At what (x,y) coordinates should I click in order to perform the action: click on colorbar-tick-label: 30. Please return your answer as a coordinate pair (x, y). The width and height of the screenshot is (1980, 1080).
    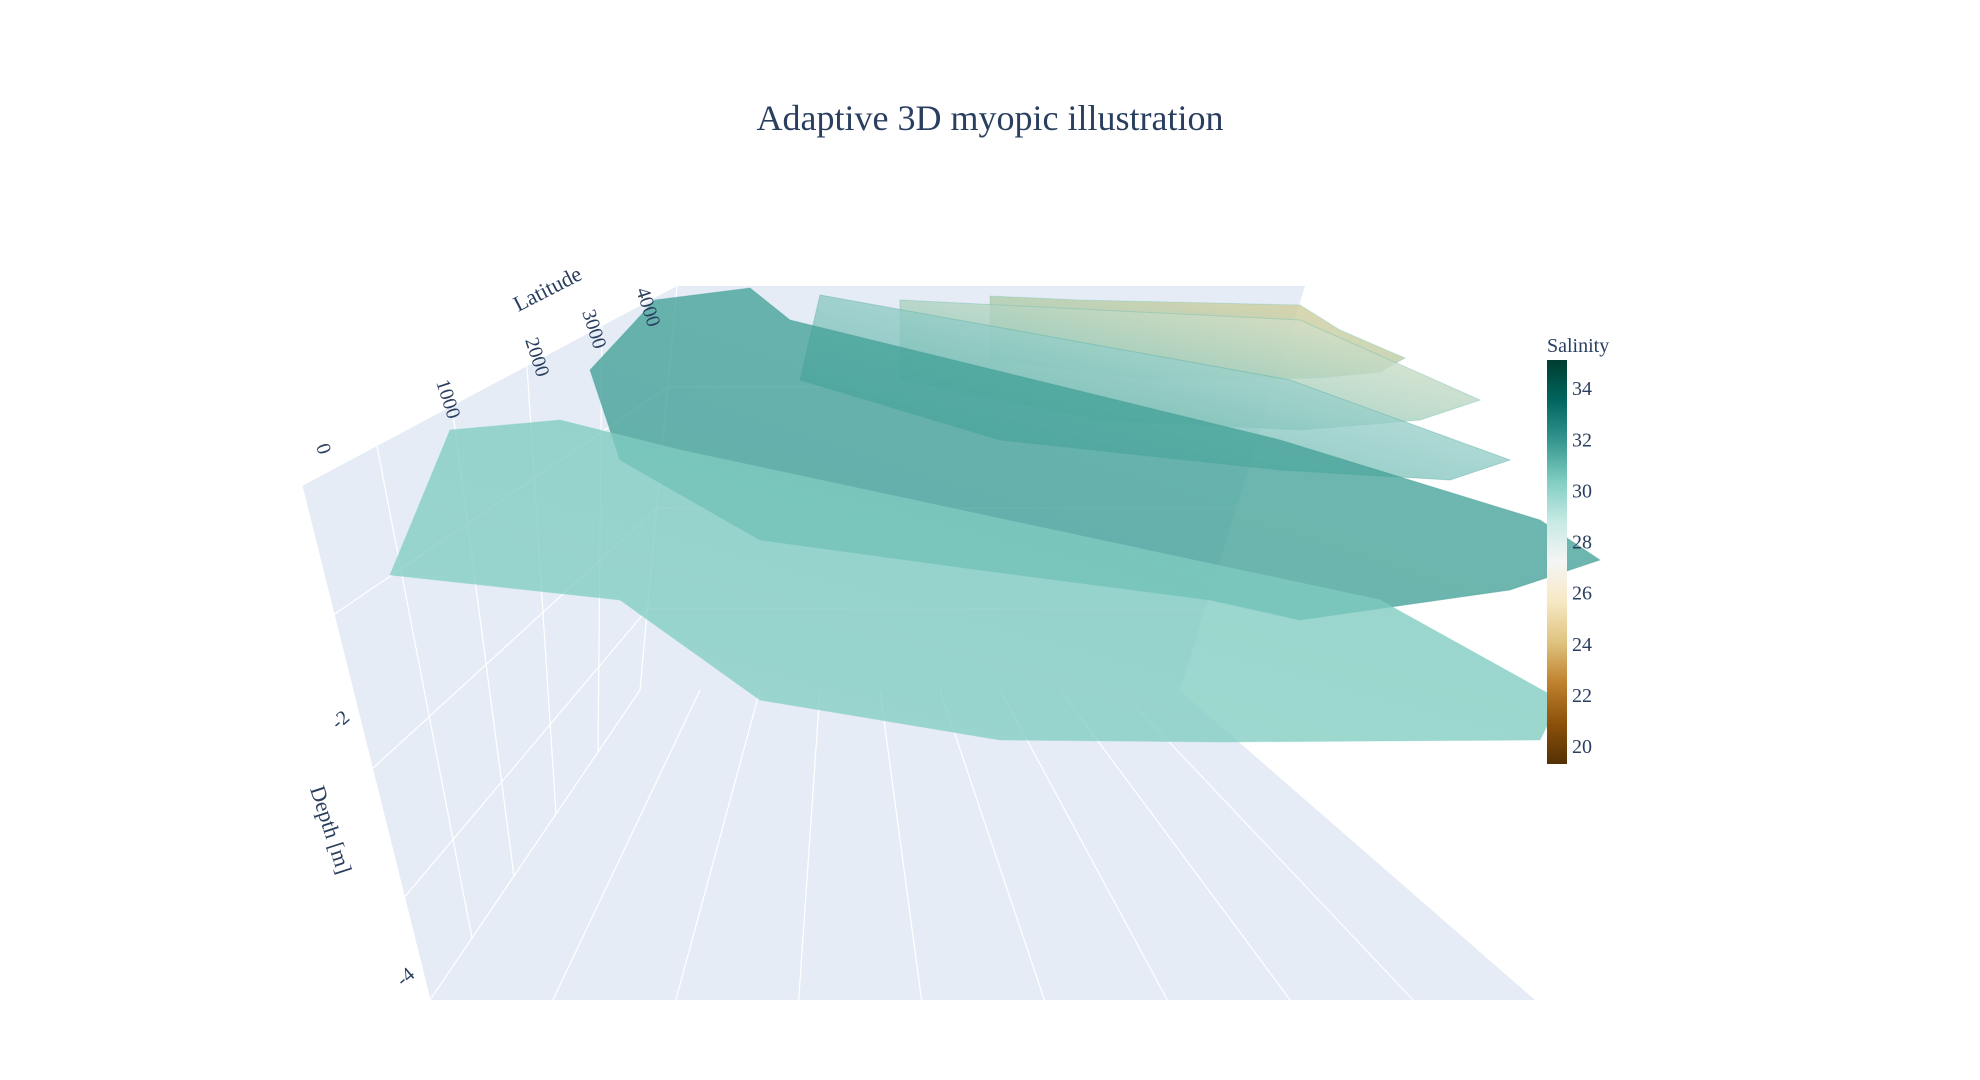
    Looking at the image, I should click on (1582, 491).